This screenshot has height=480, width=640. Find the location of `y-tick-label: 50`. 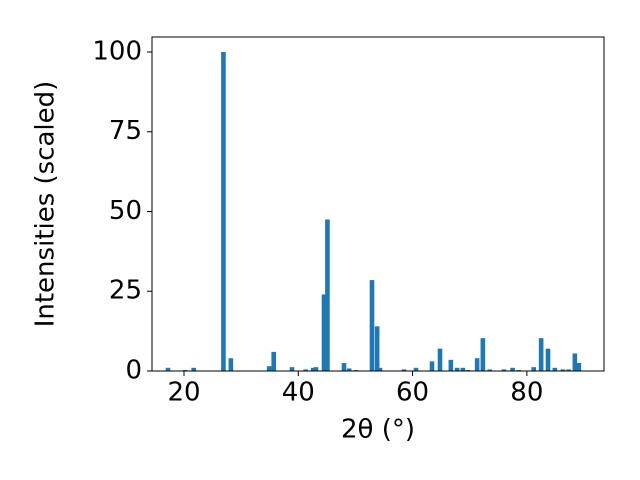

y-tick-label: 50 is located at coordinates (125, 211).